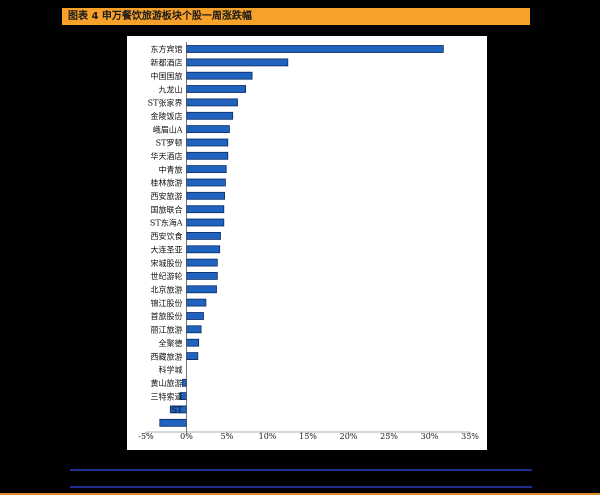 This screenshot has width=600, height=495. I want to click on category-label-1: 东方宾馆, so click(167, 49).